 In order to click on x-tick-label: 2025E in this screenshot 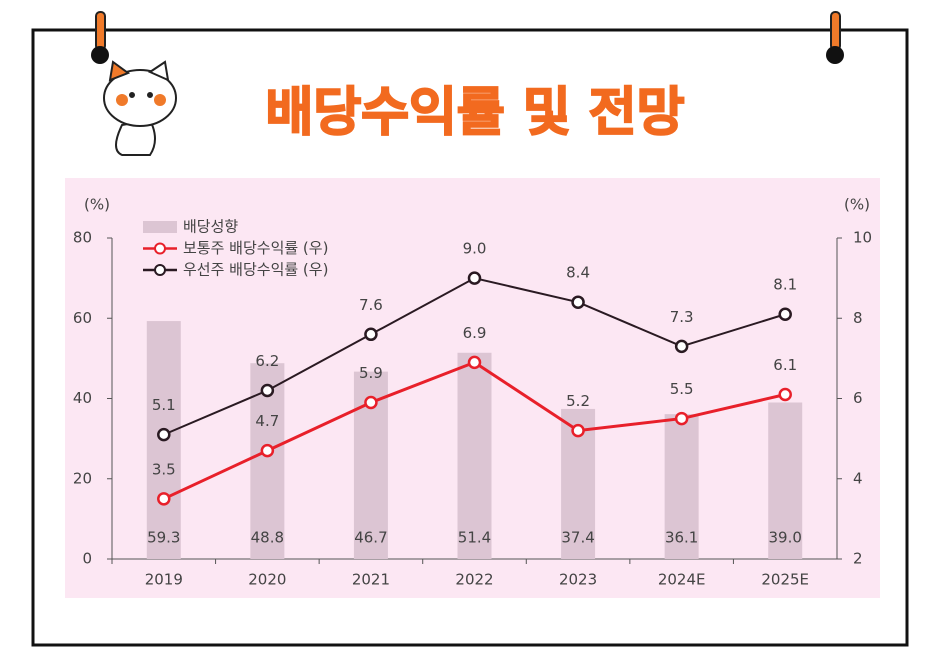, I will do `click(785, 580)`.